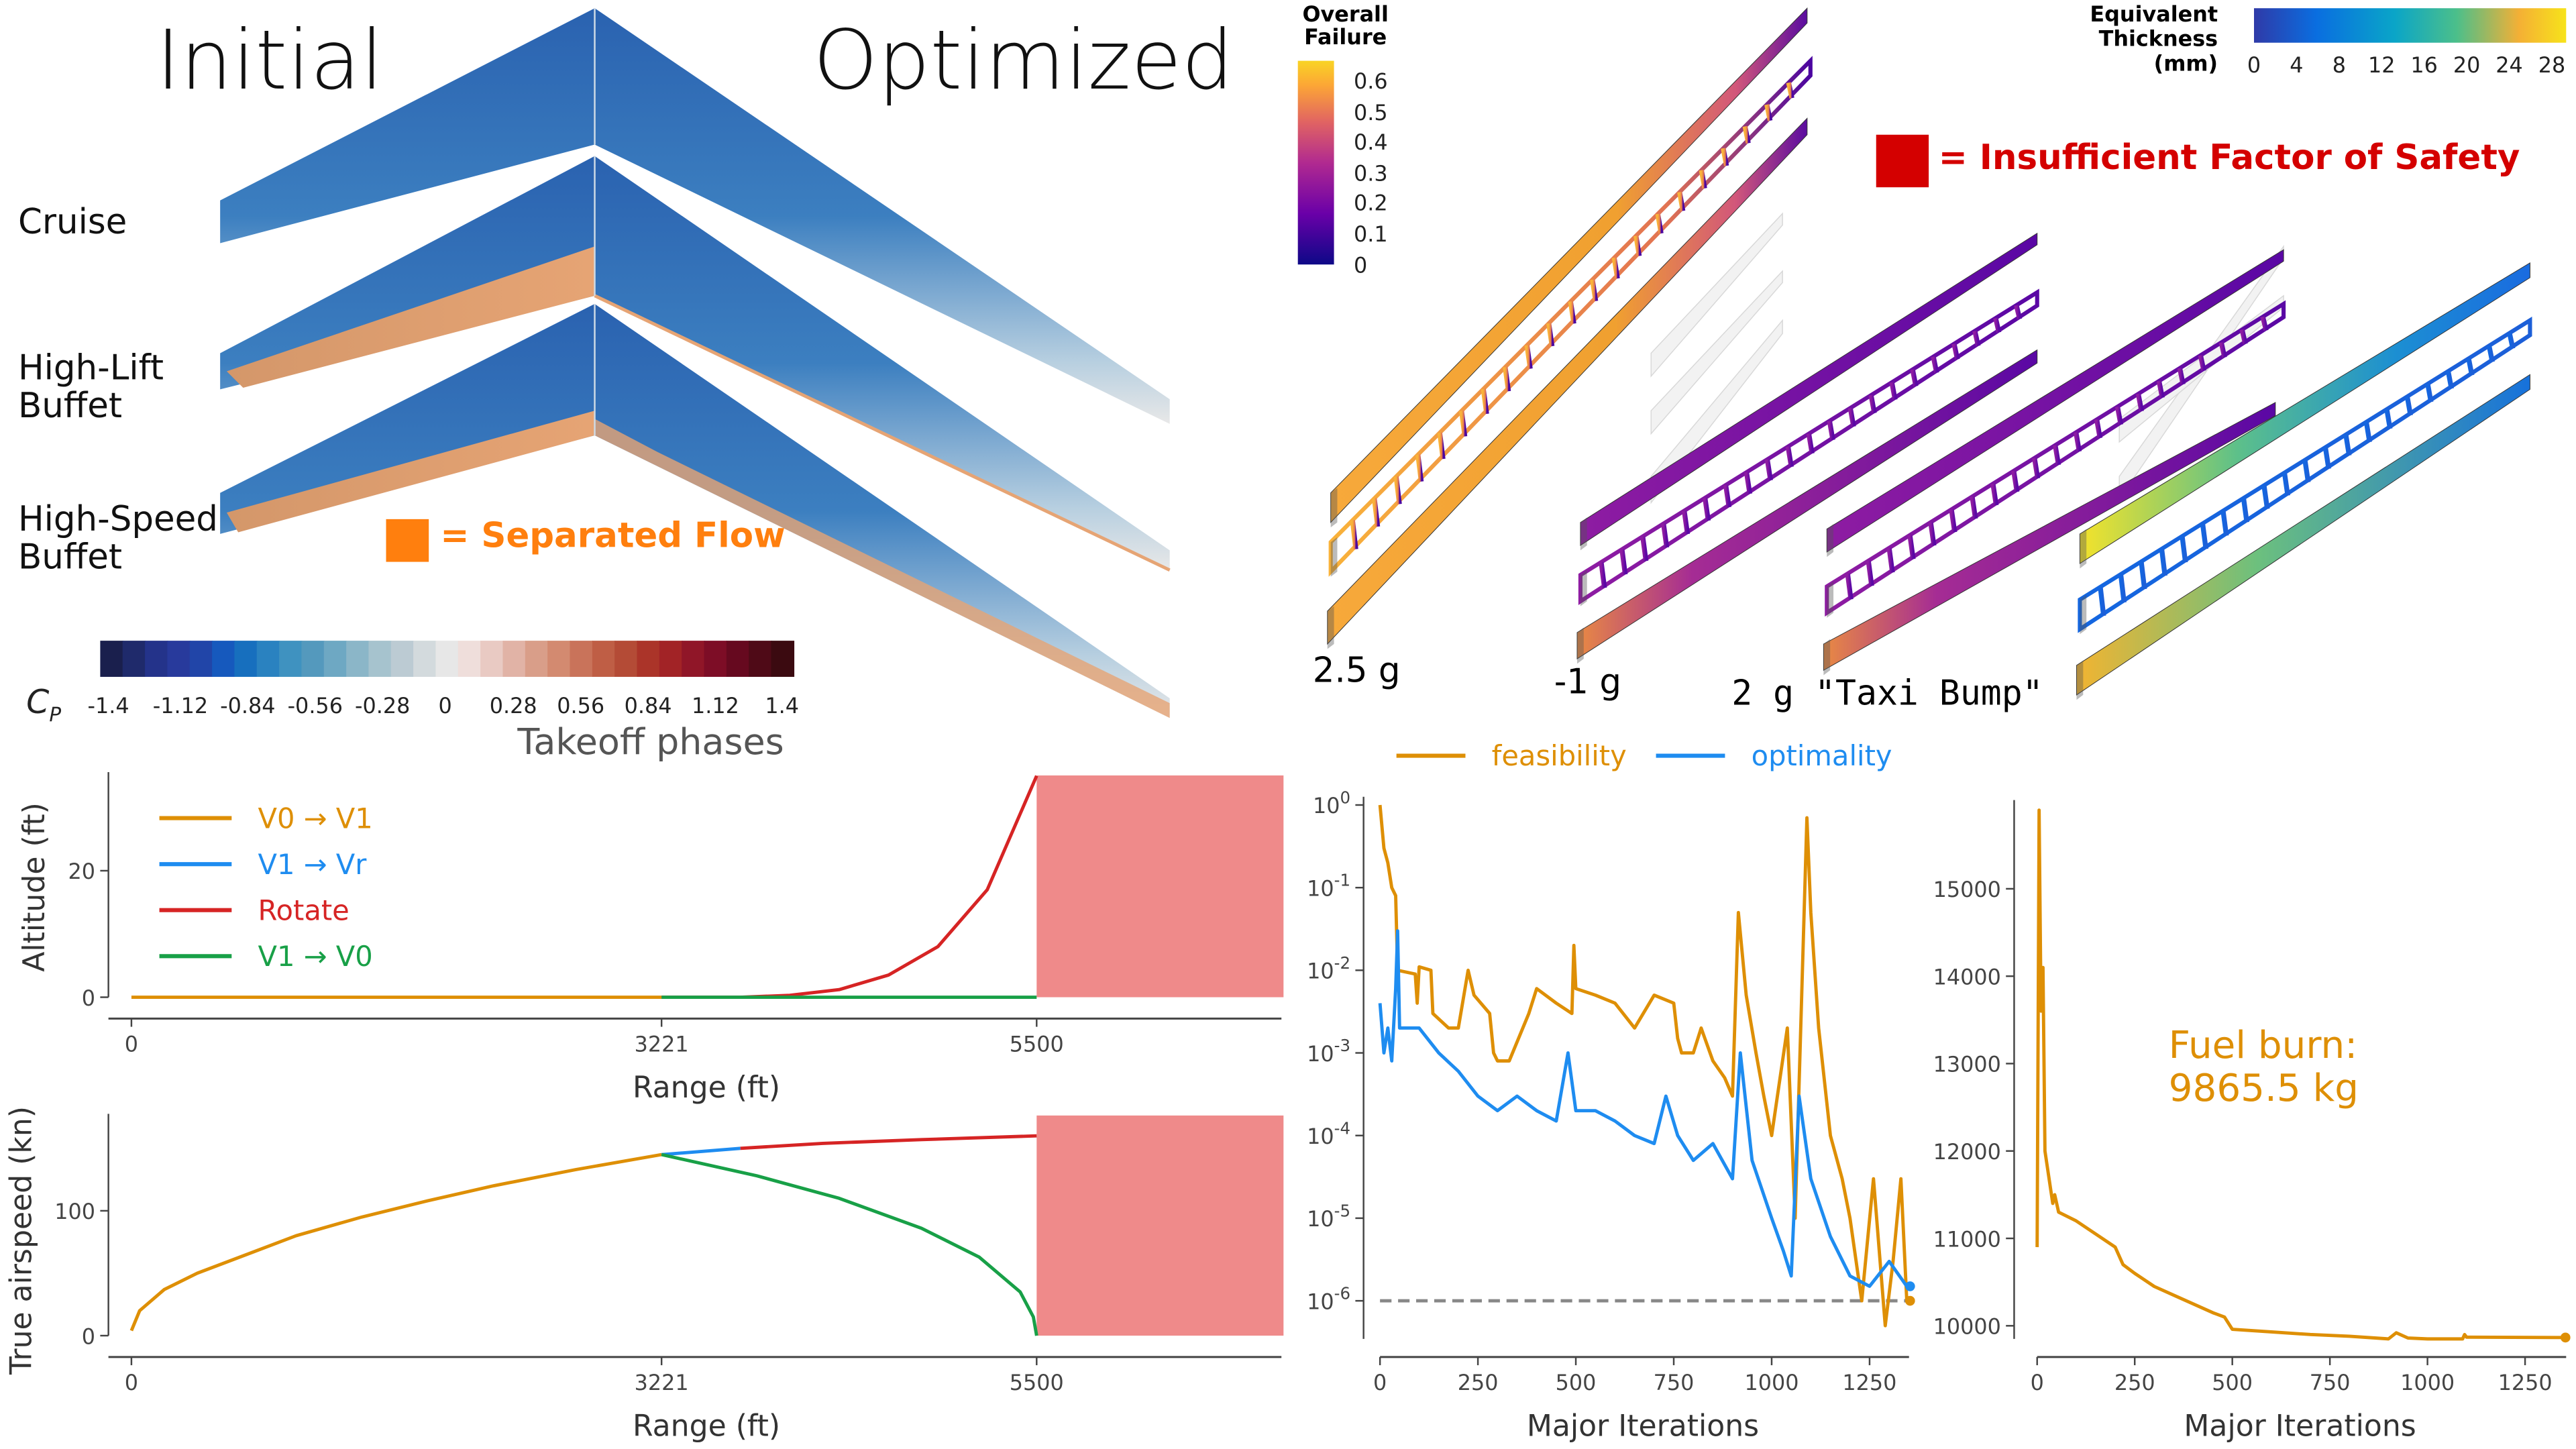 This screenshot has height=1449, width=2576. I want to click on y-tick-label: 12000, so click(1967, 1152).